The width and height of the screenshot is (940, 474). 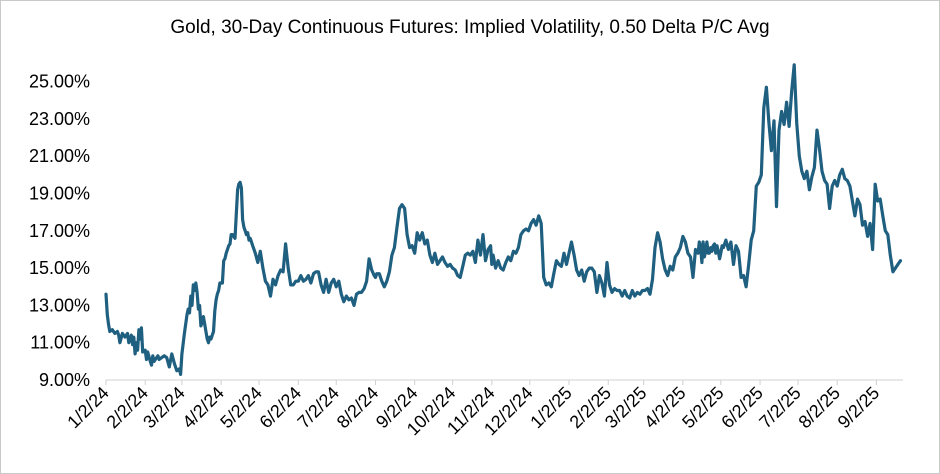 What do you see at coordinates (241, 408) in the screenshot?
I see `x-tick-label: 5/2/24` at bounding box center [241, 408].